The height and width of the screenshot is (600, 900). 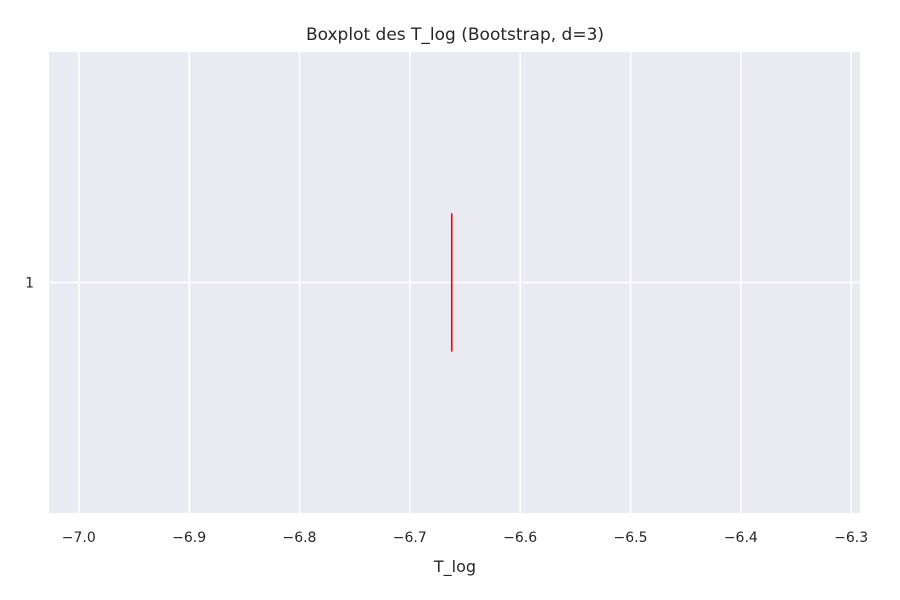 I want to click on x-tick-label: −6.9, so click(x=189, y=538).